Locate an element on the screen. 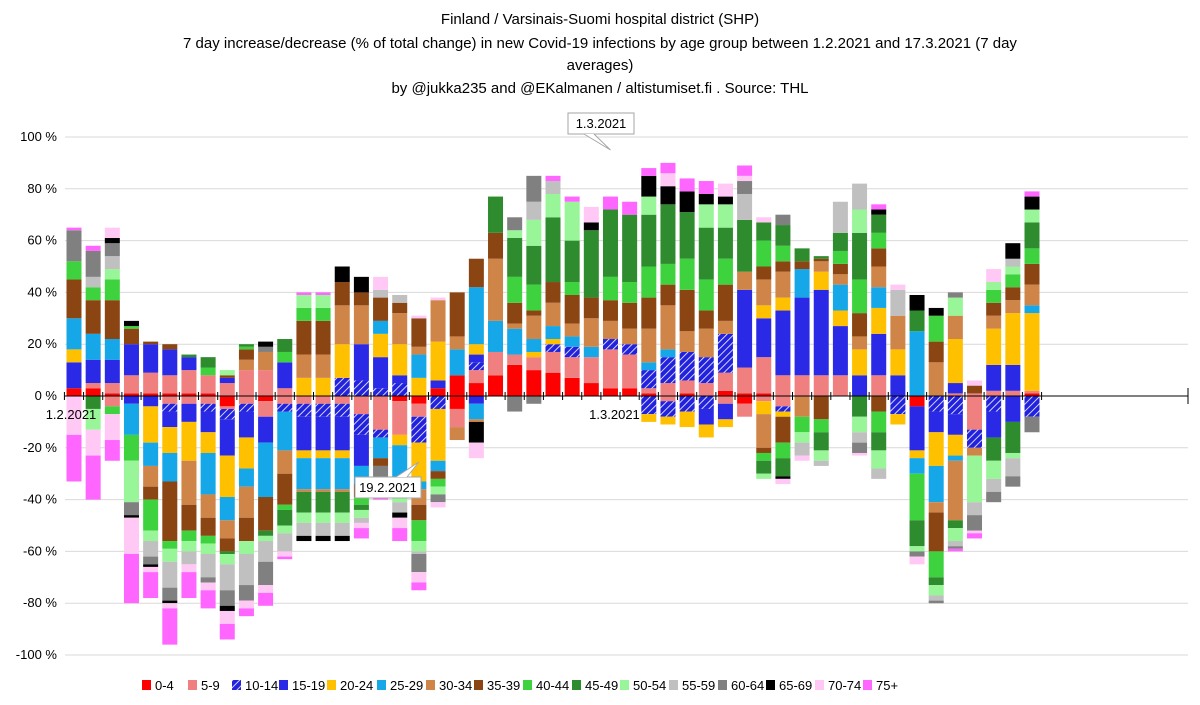  y-tick-label: -60 % is located at coordinates (40, 550).